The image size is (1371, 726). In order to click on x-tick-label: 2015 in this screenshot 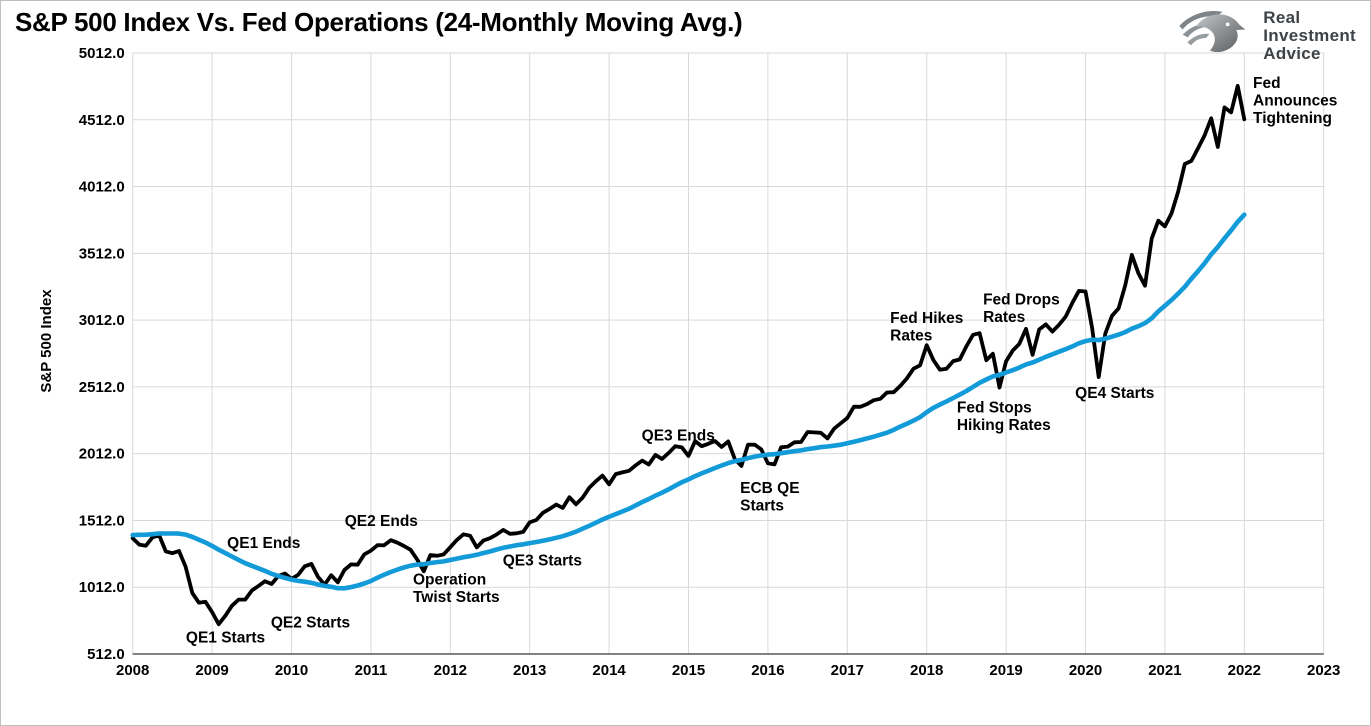, I will do `click(688, 670)`.